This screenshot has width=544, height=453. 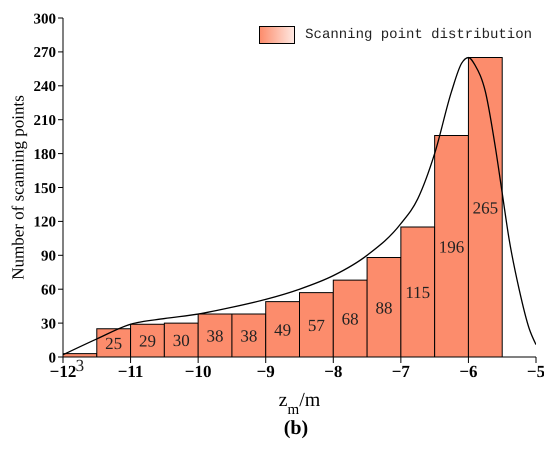 I want to click on data-label: 196, so click(x=451, y=246).